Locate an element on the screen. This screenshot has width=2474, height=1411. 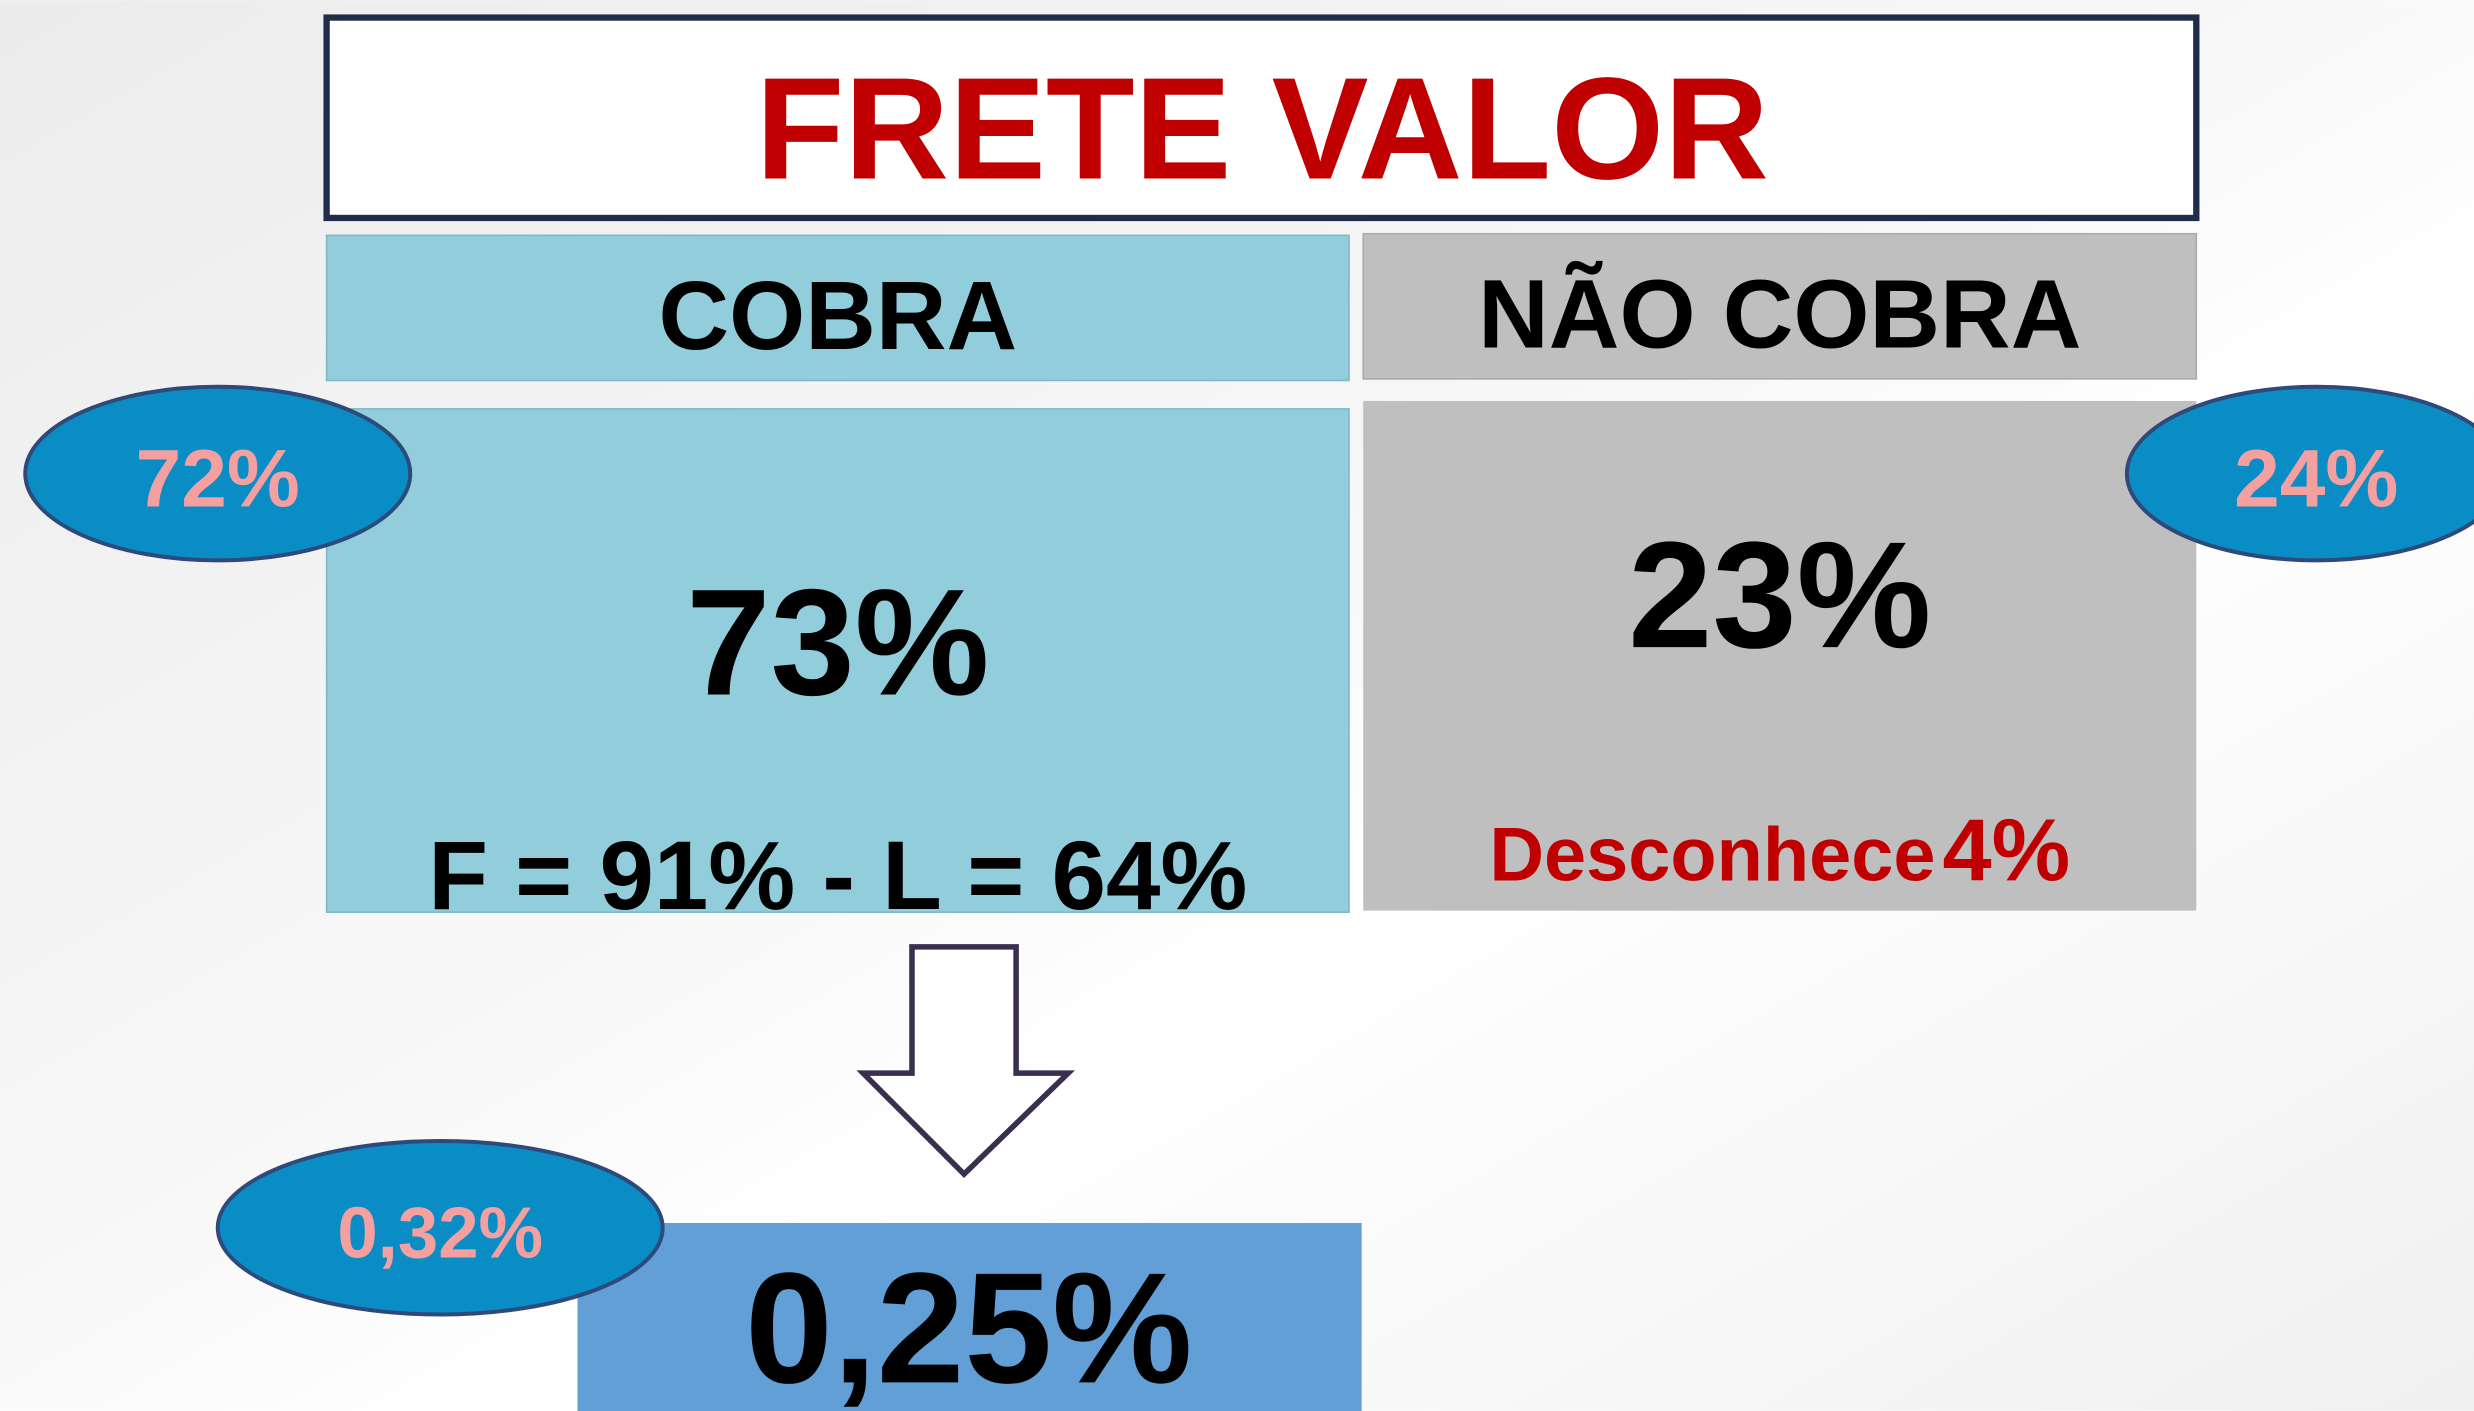
cobra-badge is located at coordinates (218, 473).